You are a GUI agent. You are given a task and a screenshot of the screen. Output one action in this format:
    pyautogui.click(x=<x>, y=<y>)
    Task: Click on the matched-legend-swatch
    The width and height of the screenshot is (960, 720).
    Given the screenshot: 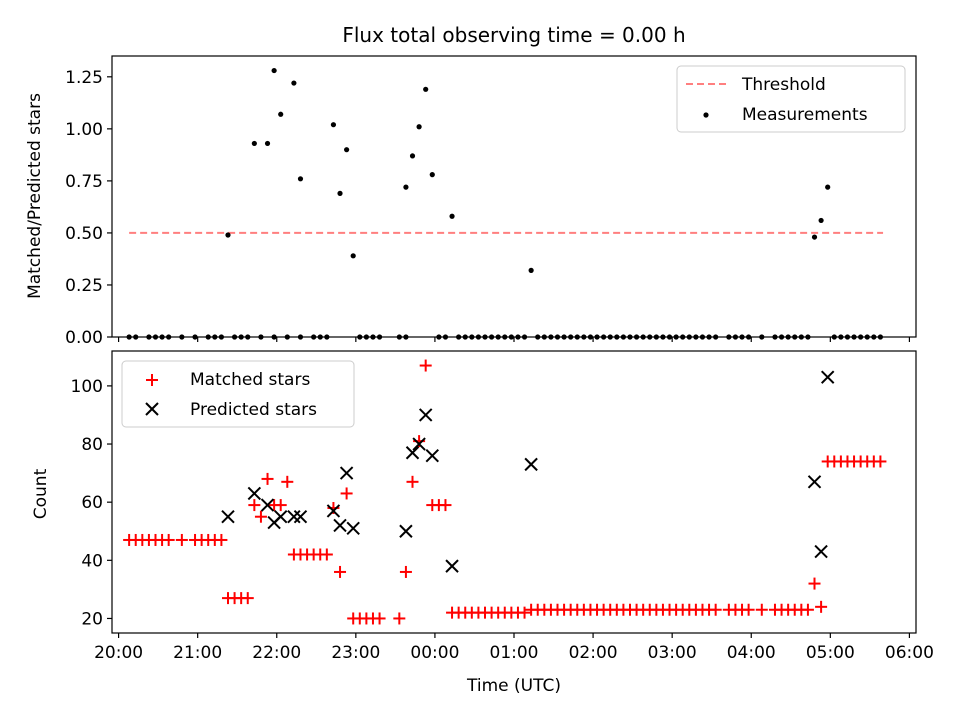 What is the action you would take?
    pyautogui.click(x=152, y=380)
    